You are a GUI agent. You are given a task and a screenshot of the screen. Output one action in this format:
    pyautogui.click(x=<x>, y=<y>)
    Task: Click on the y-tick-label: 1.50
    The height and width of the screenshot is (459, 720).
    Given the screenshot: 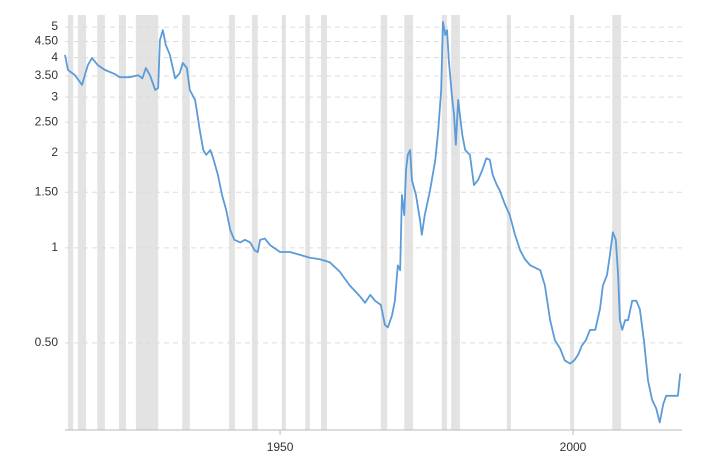 What is the action you would take?
    pyautogui.click(x=47, y=191)
    